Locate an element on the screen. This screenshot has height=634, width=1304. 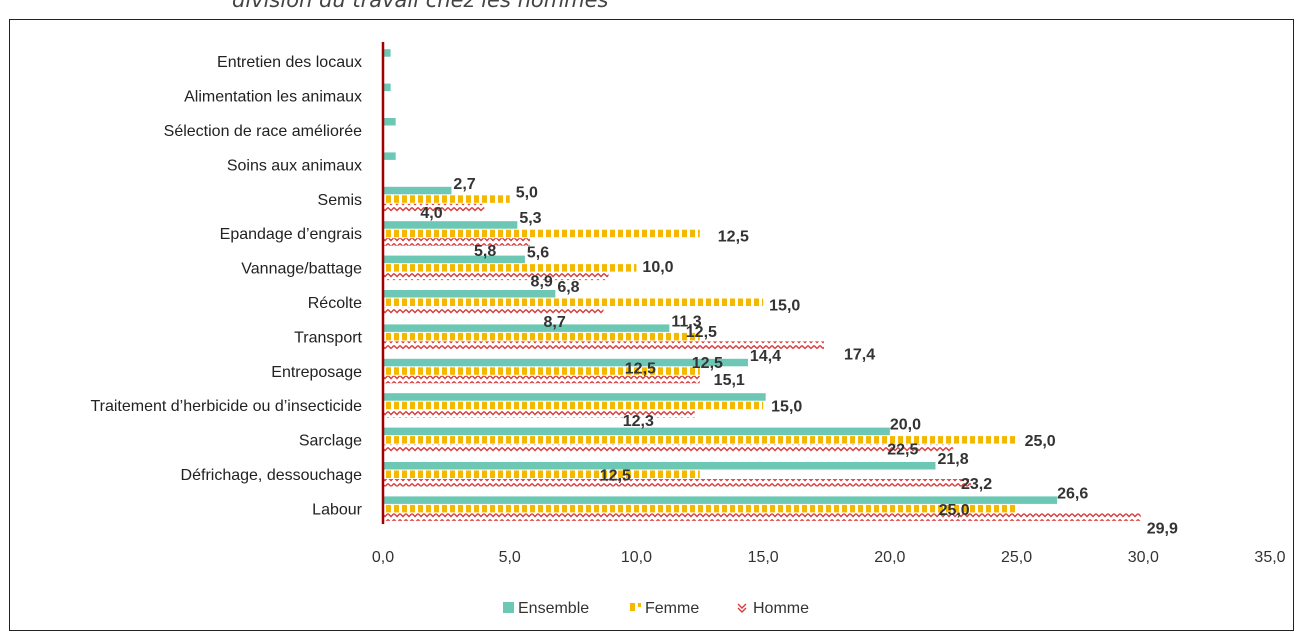
data-label-homme: 4,0 is located at coordinates (431, 213).